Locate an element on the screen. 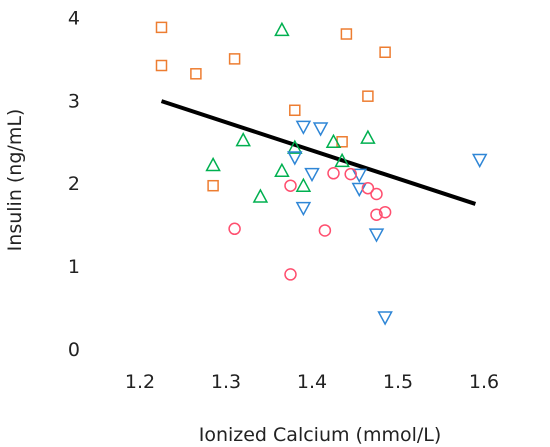 The height and width of the screenshot is (447, 550). x-tick-label: 1.6 is located at coordinates (484, 382).